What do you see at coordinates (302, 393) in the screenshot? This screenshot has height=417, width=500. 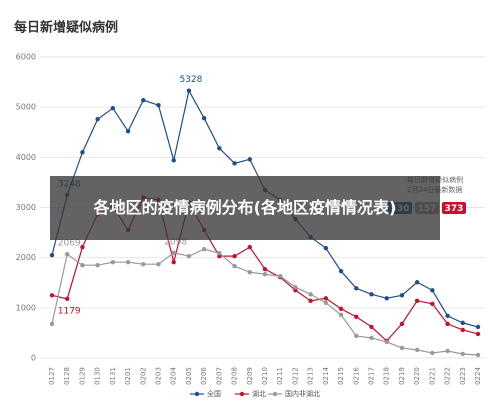 I see `legend-label: 国内非湖北` at bounding box center [302, 393].